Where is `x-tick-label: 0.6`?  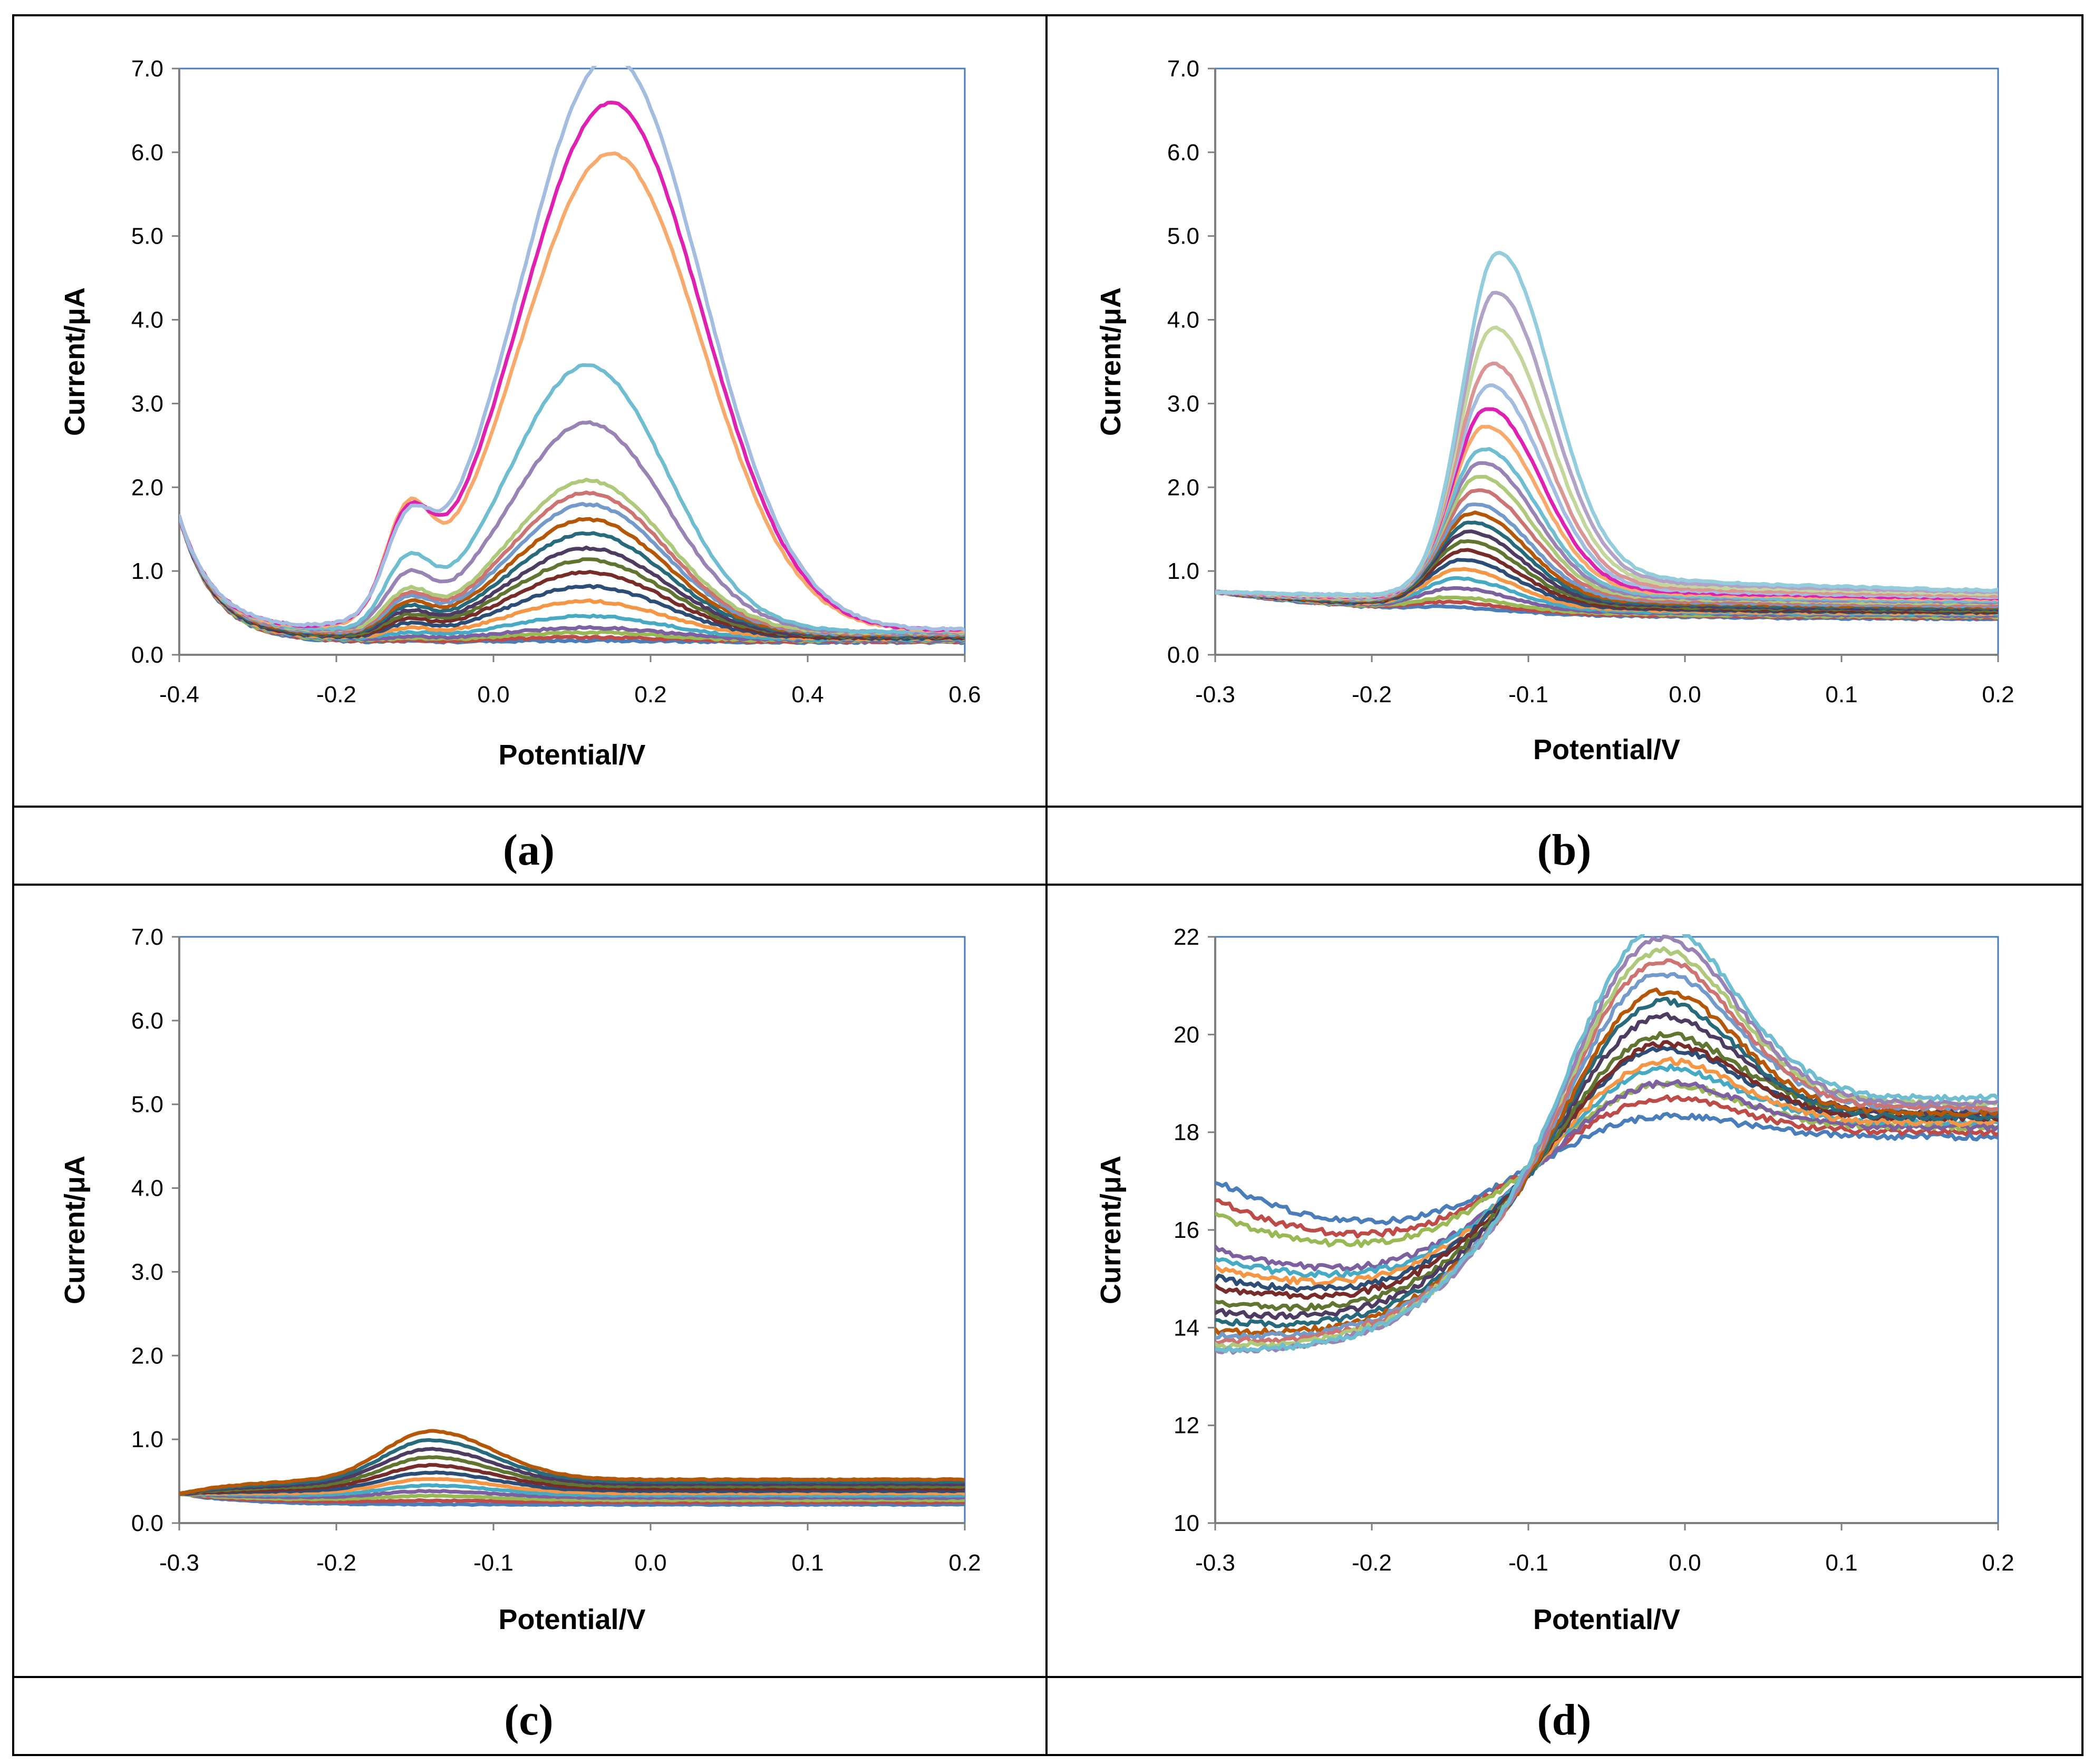 x-tick-label: 0.6 is located at coordinates (964, 694).